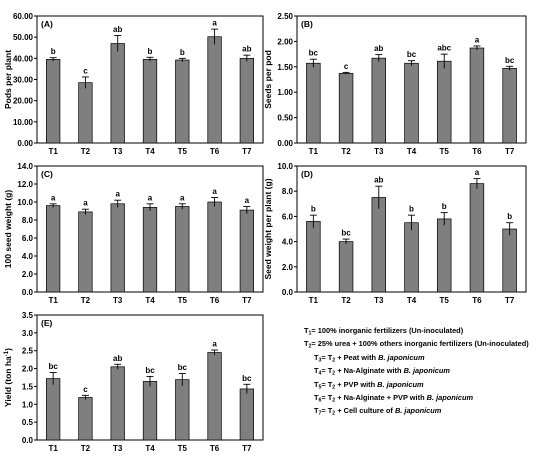  Describe the element at coordinates (285, 67) in the screenshot. I see `y-tick-label: 1.50` at that location.